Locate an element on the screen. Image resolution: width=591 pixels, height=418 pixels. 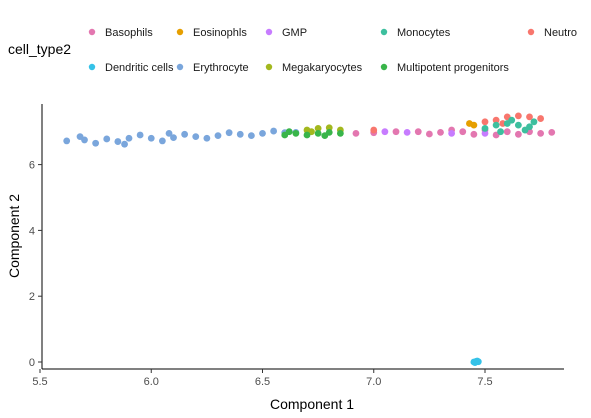
legend-label-monocytes: Monocytes is located at coordinates (424, 33).